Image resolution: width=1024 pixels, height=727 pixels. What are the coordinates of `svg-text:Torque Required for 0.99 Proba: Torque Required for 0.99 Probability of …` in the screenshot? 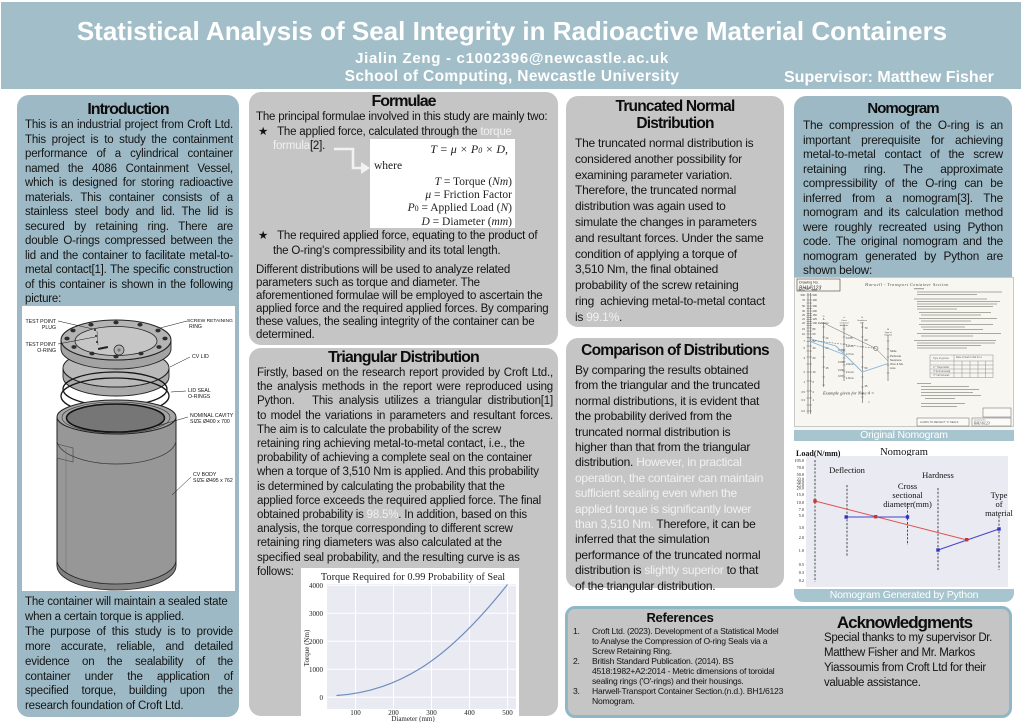 It's located at (413, 577).